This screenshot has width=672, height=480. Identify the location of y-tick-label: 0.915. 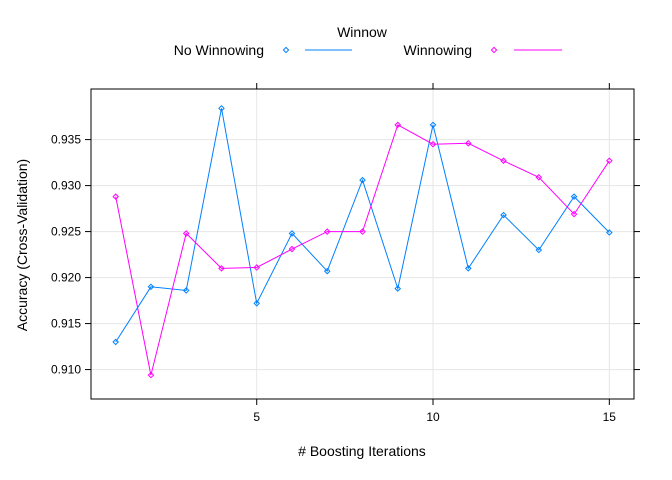
(66, 324).